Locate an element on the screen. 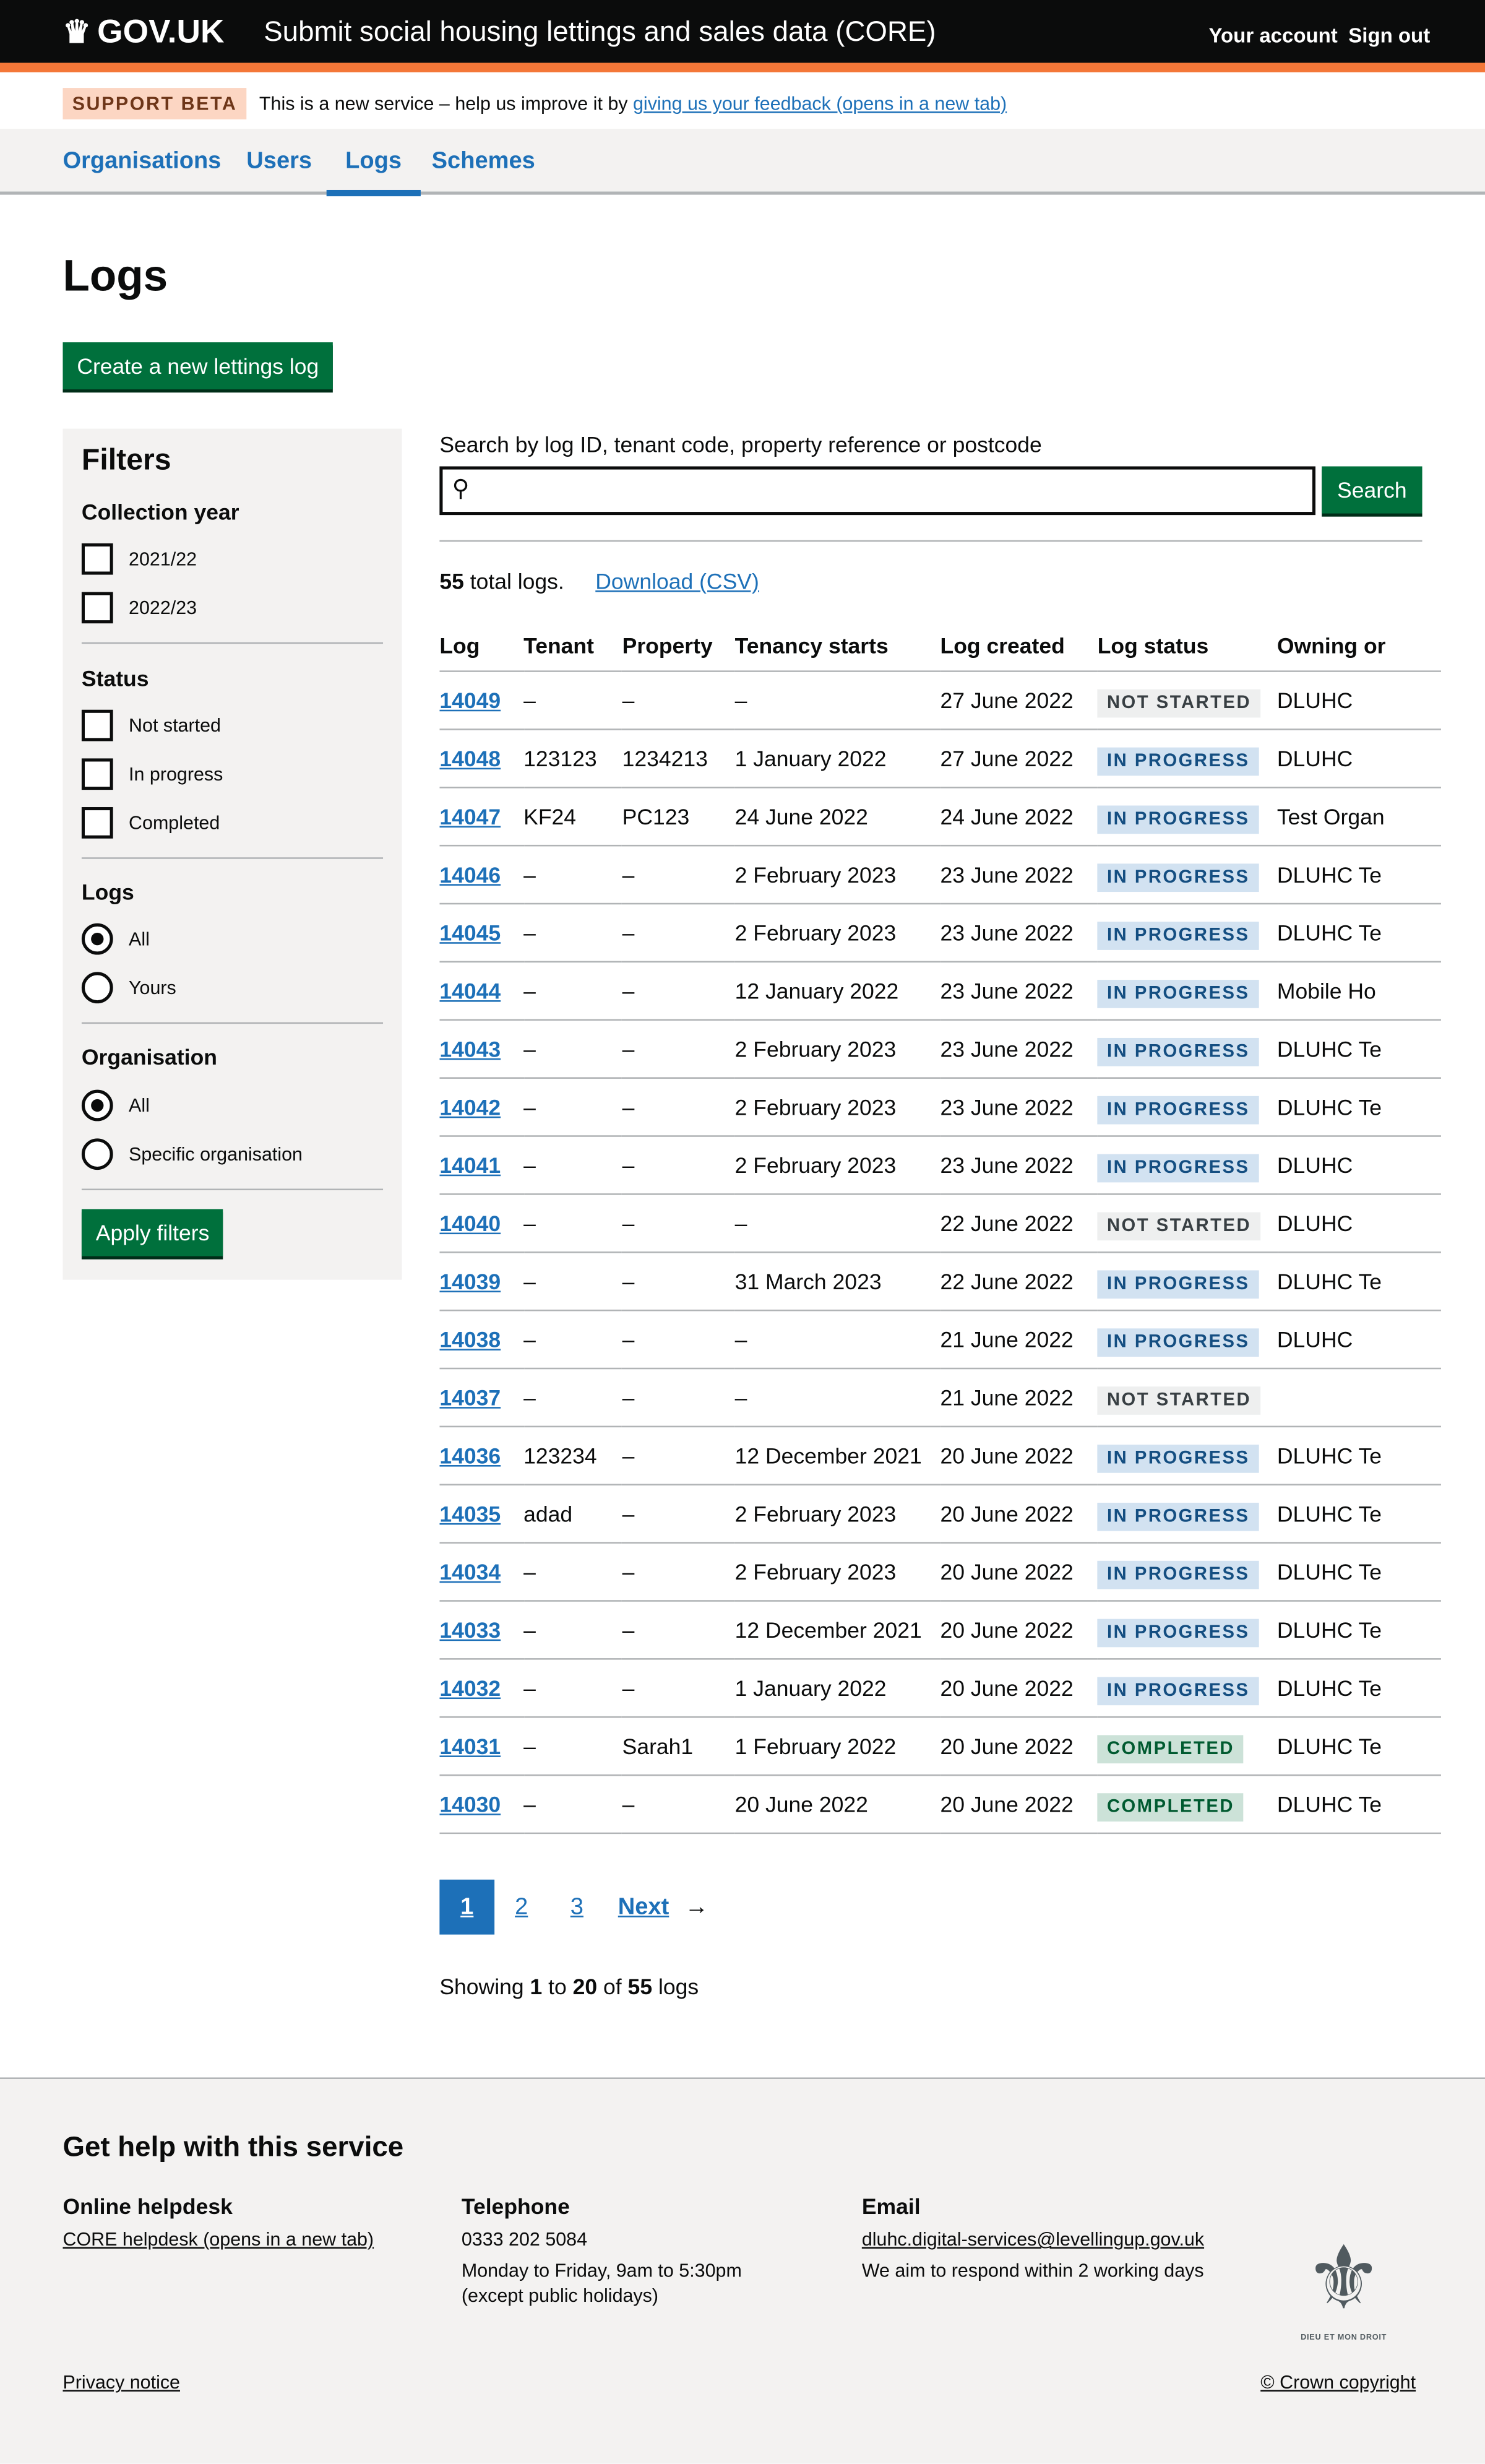 The height and width of the screenshot is (2464, 1485). log-id-link: 14032 is located at coordinates (470, 1688).